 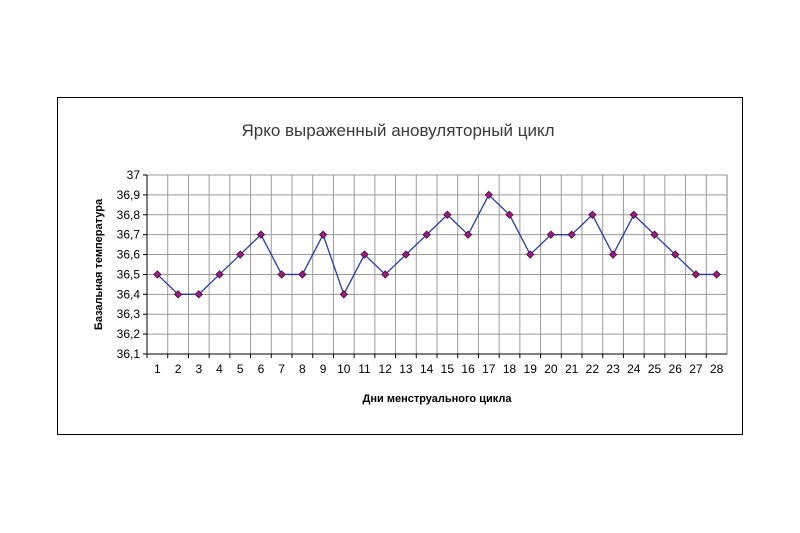 I want to click on x-tick-label: 8, so click(x=302, y=369).